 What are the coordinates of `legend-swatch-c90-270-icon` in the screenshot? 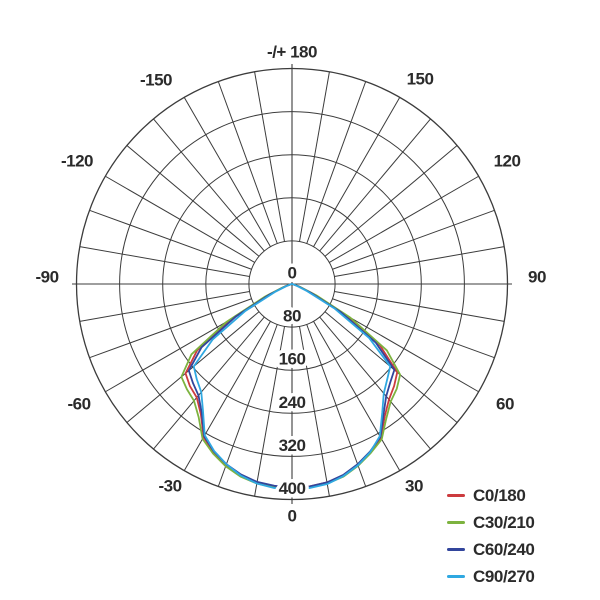 It's located at (456, 576).